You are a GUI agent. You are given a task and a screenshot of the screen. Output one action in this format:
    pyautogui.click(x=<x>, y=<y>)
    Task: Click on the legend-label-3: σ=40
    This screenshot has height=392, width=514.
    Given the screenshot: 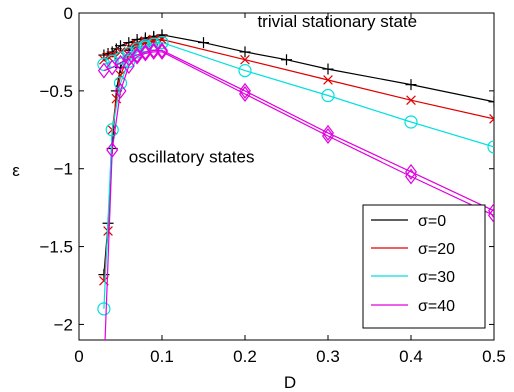 What is the action you would take?
    pyautogui.click(x=436, y=306)
    